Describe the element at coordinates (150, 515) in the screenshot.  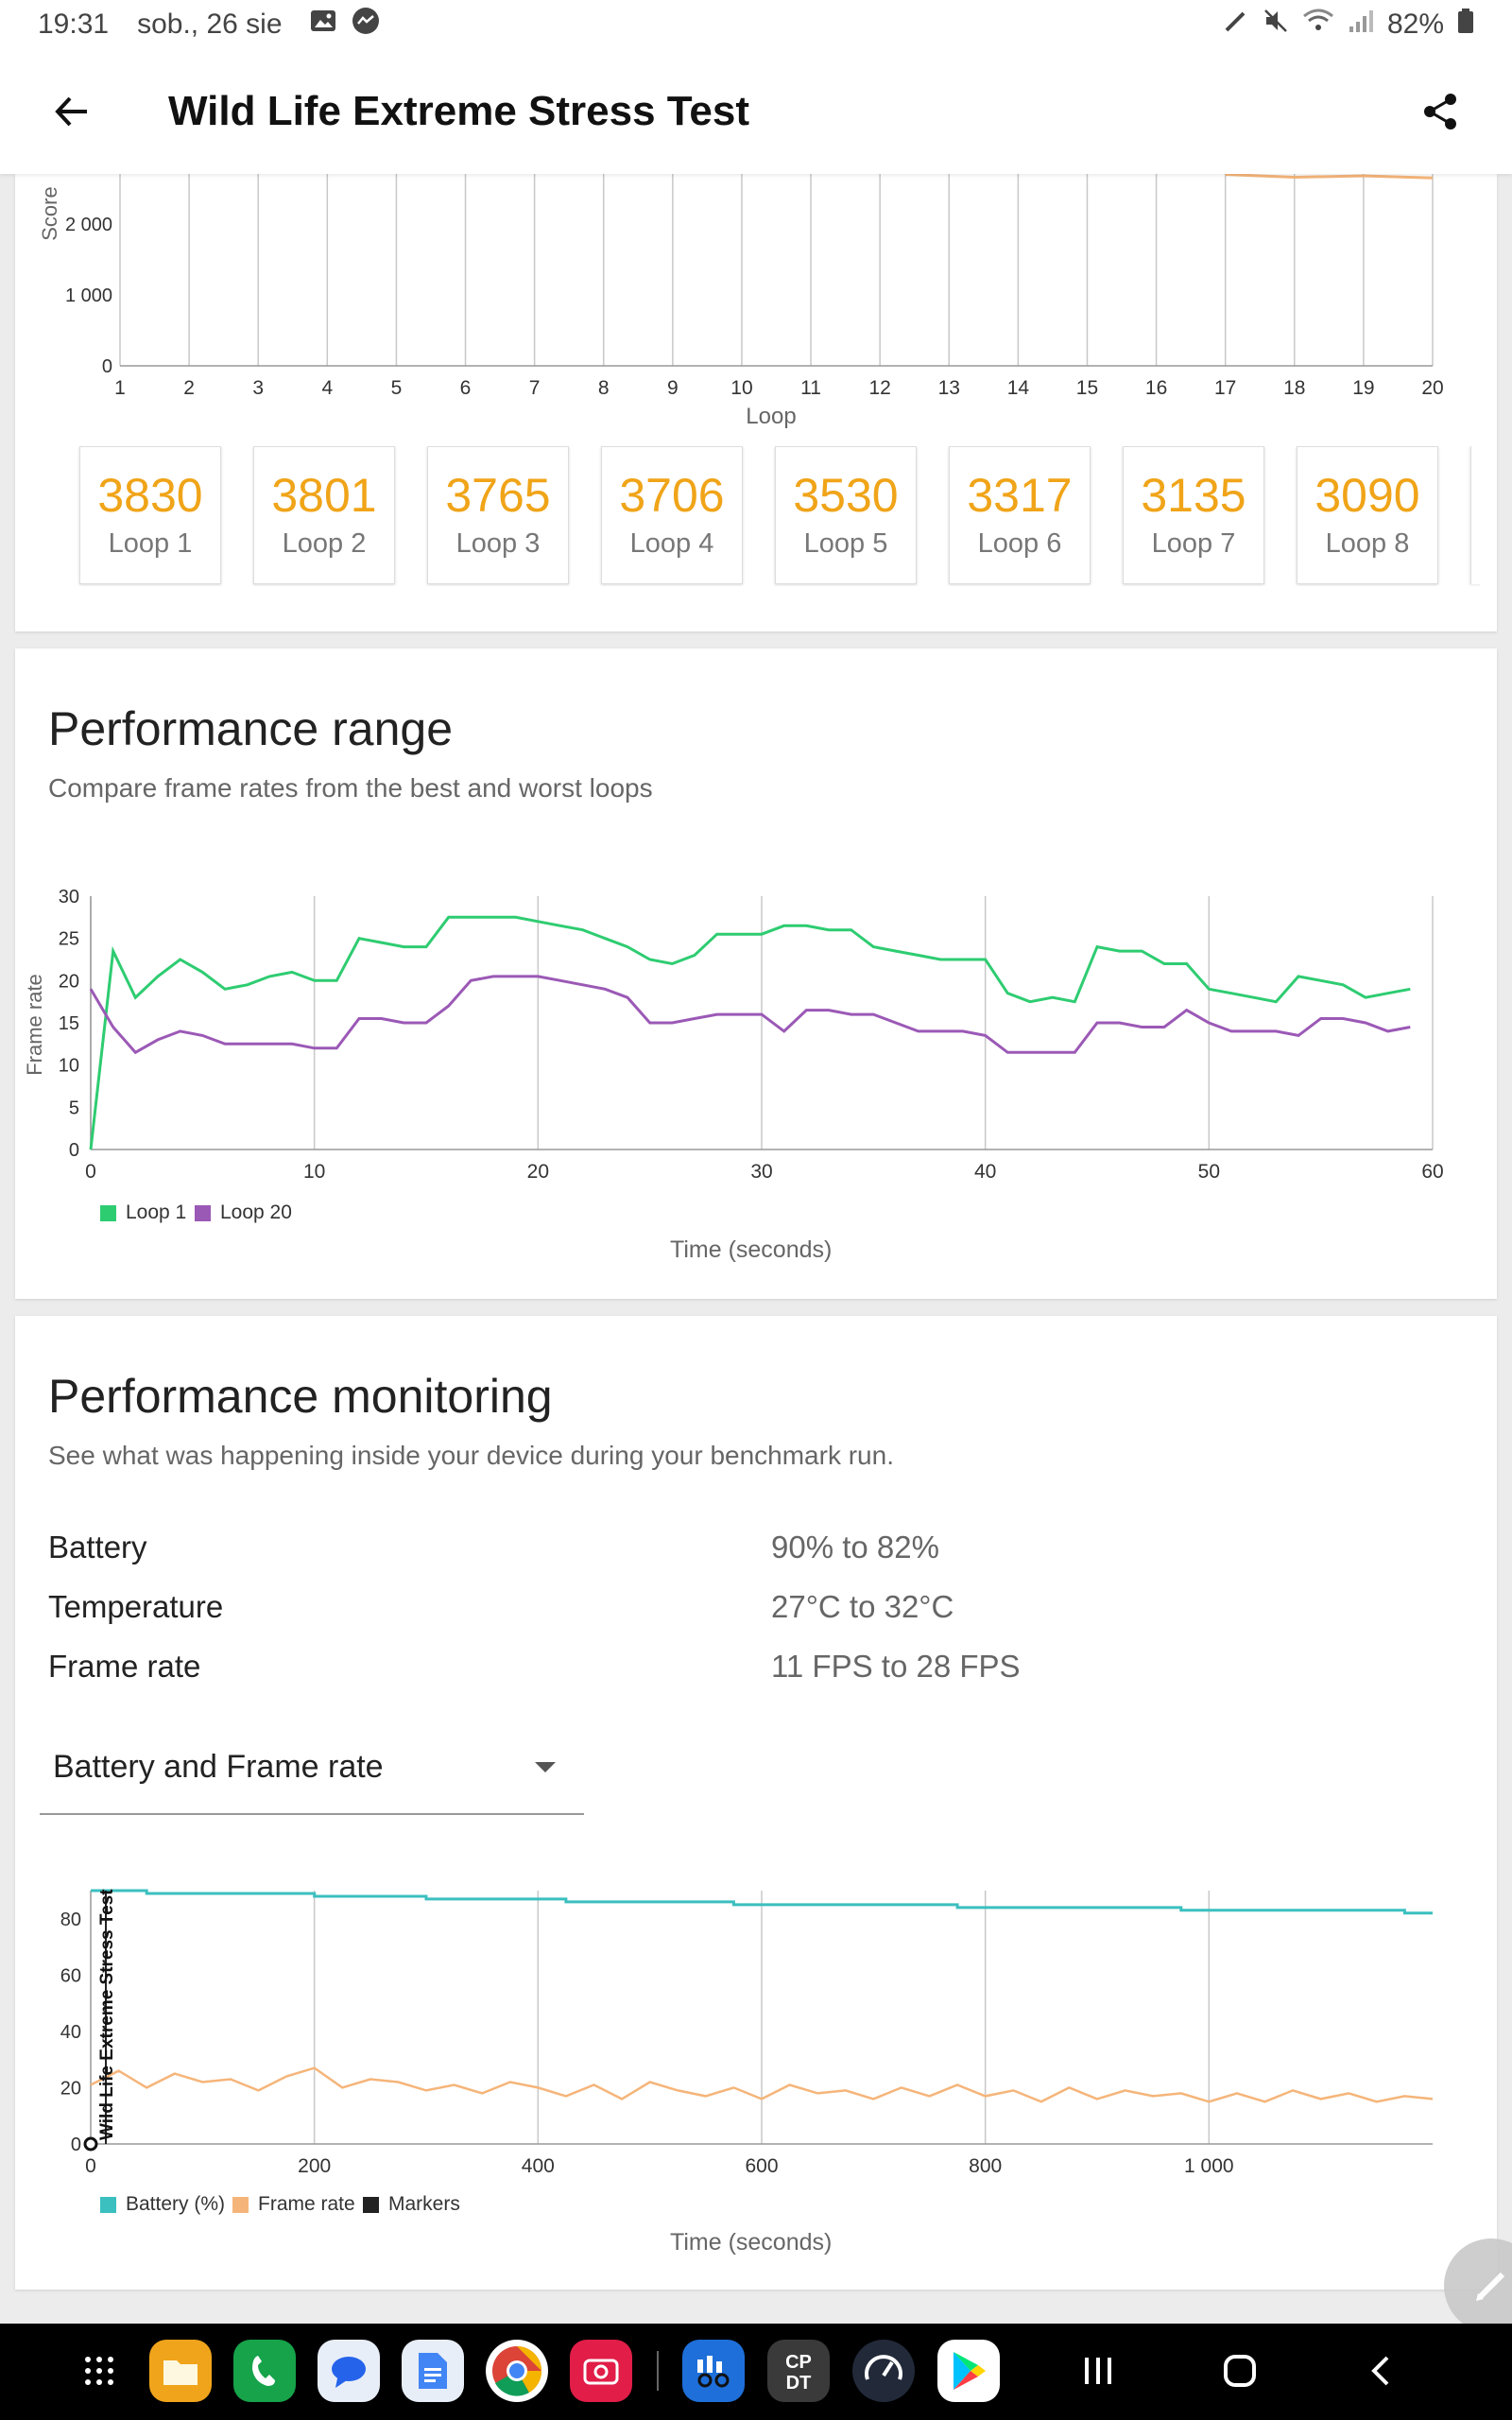
I see `loop-score-card: 3830 Loop 1` at that location.